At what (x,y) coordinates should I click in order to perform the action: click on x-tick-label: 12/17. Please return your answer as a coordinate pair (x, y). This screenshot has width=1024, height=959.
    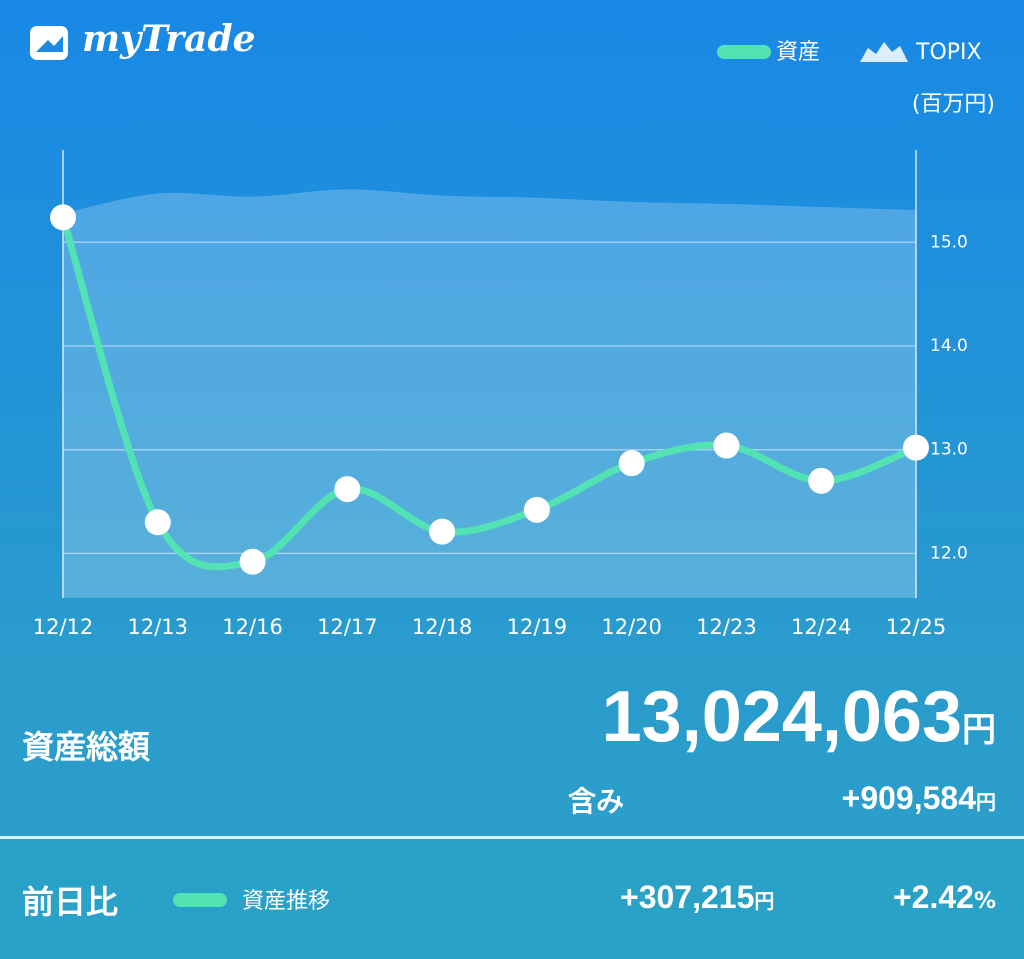
    Looking at the image, I should click on (347, 627).